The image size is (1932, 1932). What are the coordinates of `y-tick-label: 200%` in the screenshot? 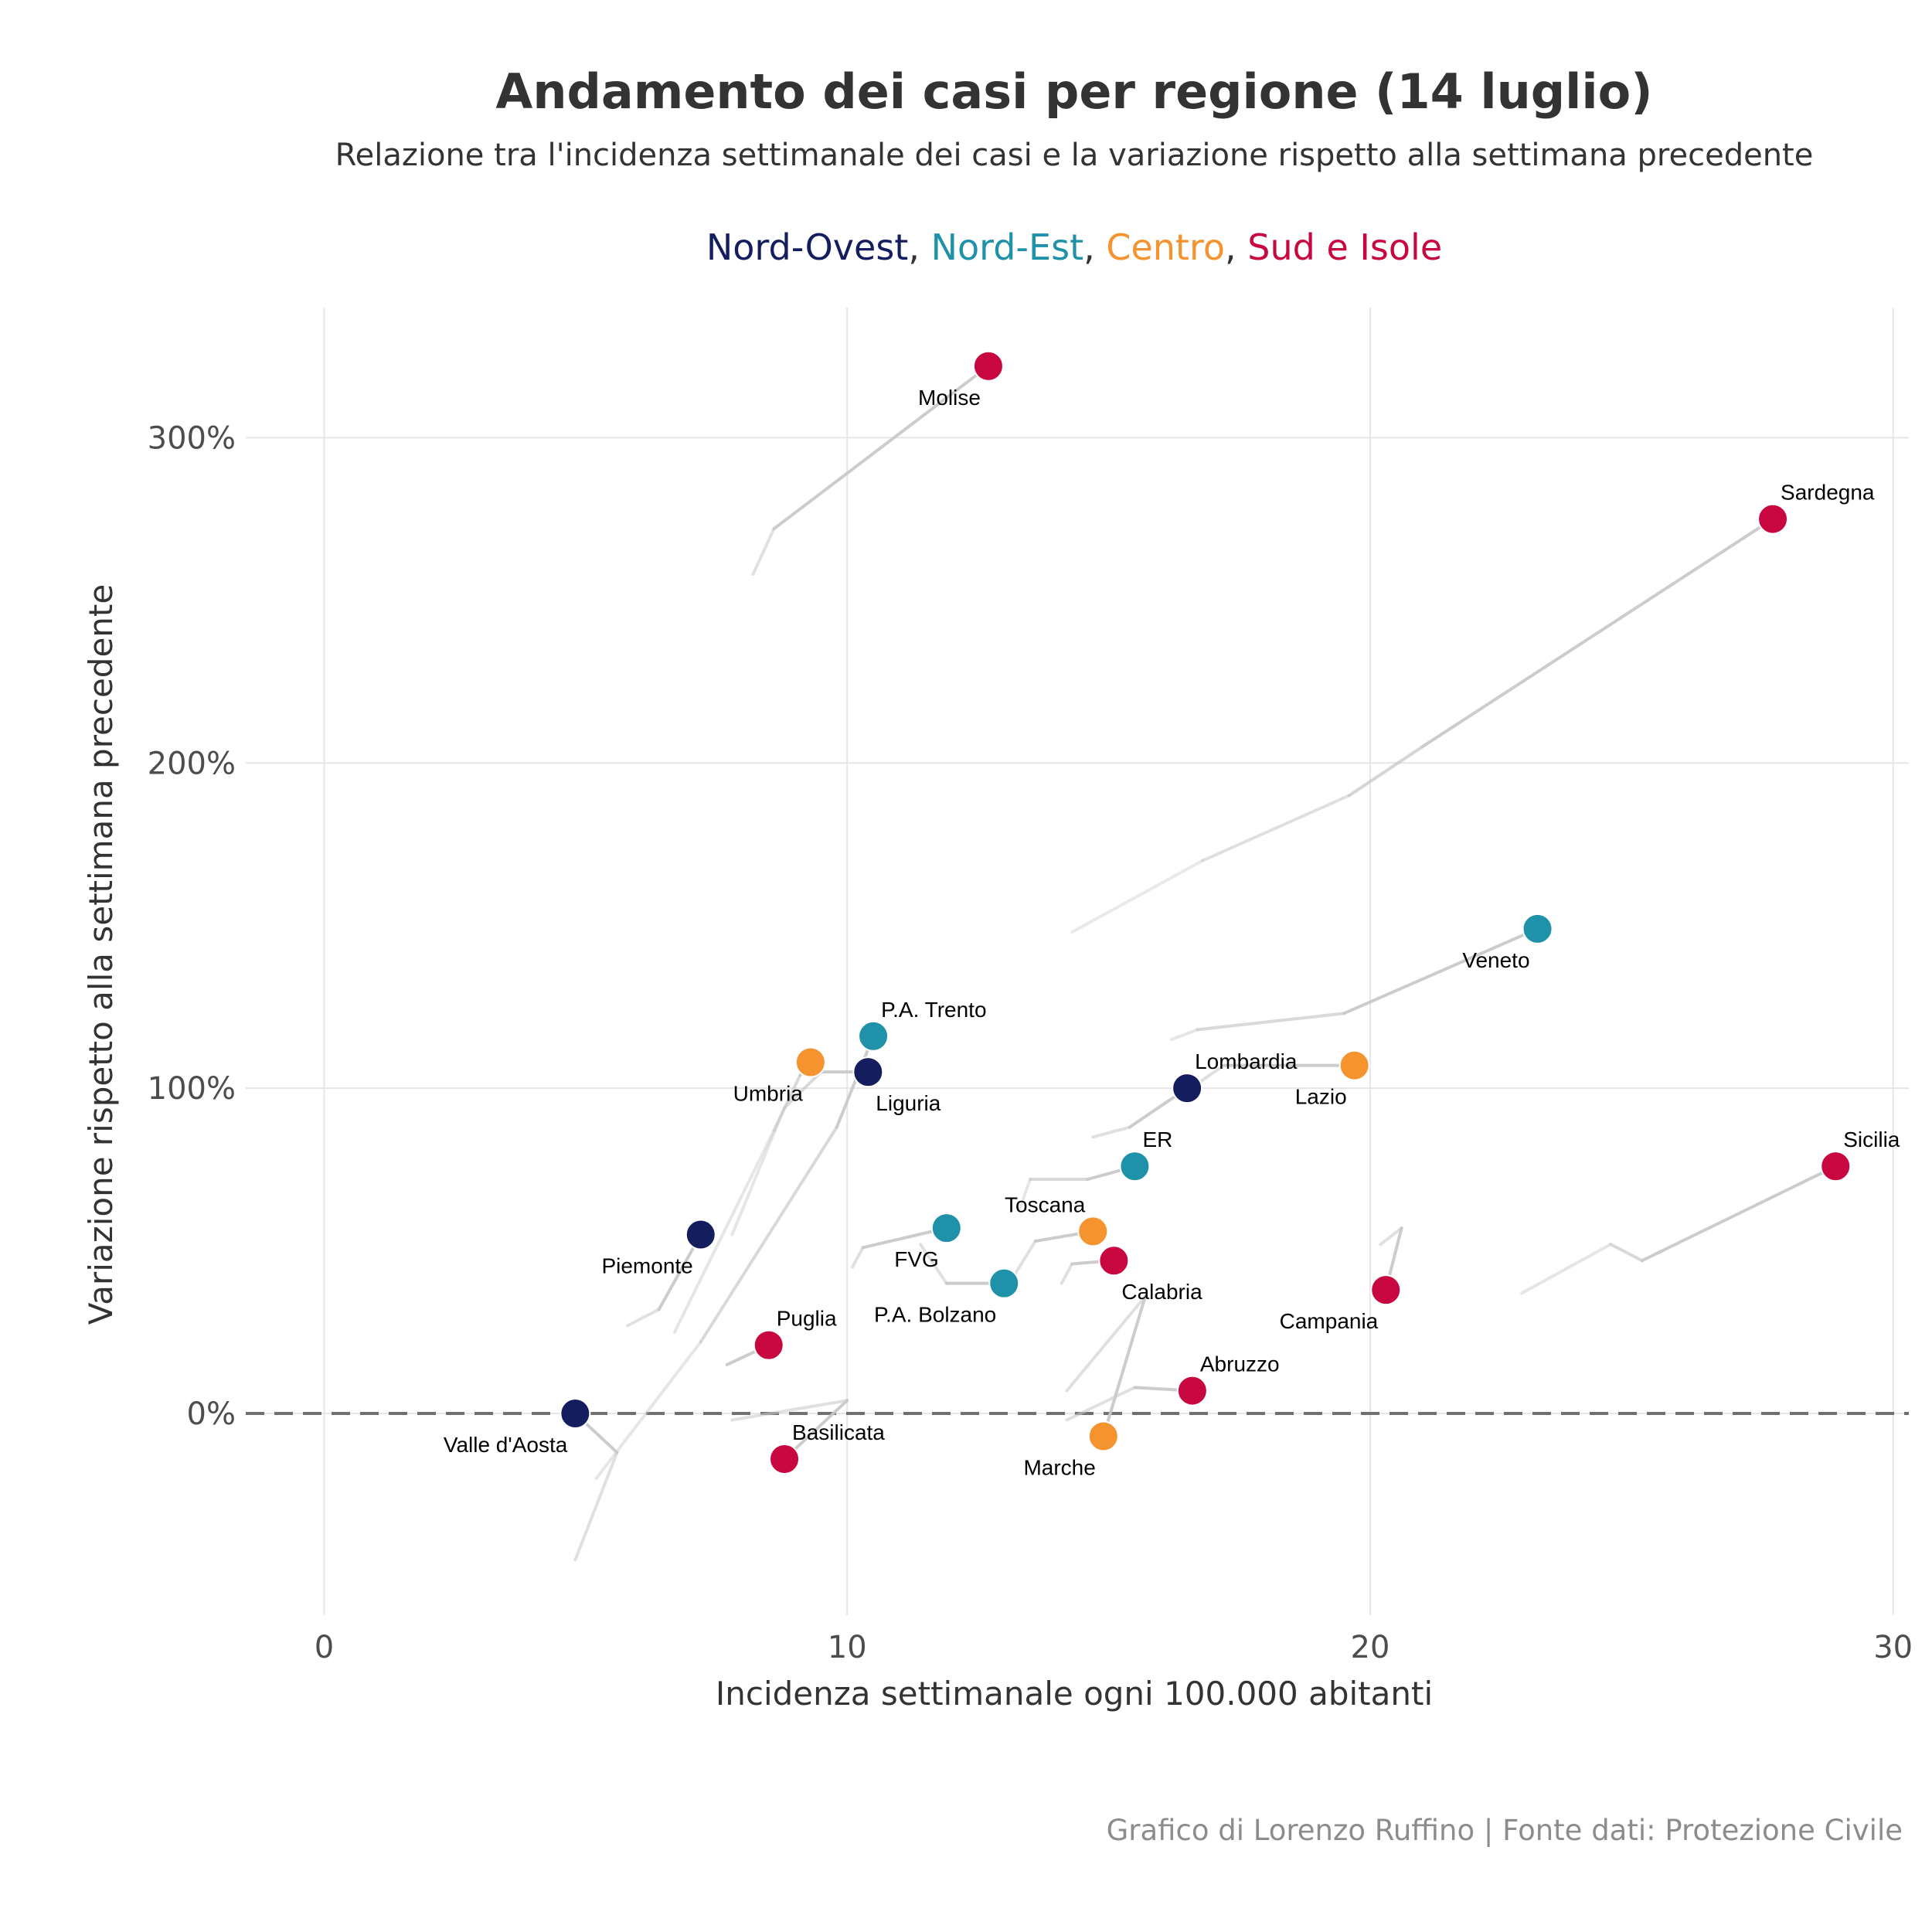 It's located at (192, 763).